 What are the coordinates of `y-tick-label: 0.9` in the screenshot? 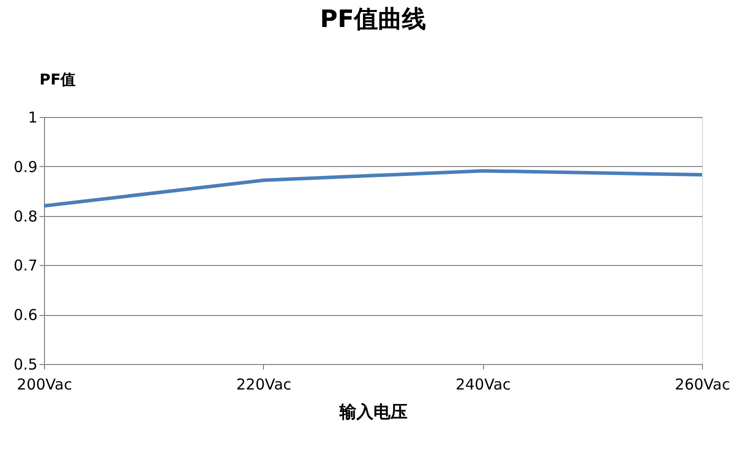 It's located at (26, 167).